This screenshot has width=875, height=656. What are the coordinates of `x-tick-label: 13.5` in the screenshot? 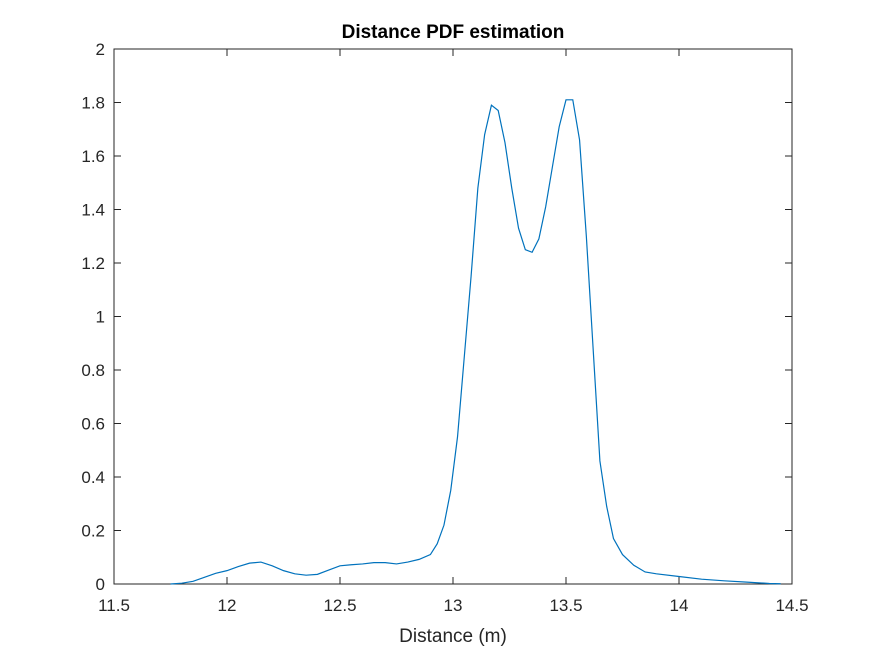 It's located at (565, 605).